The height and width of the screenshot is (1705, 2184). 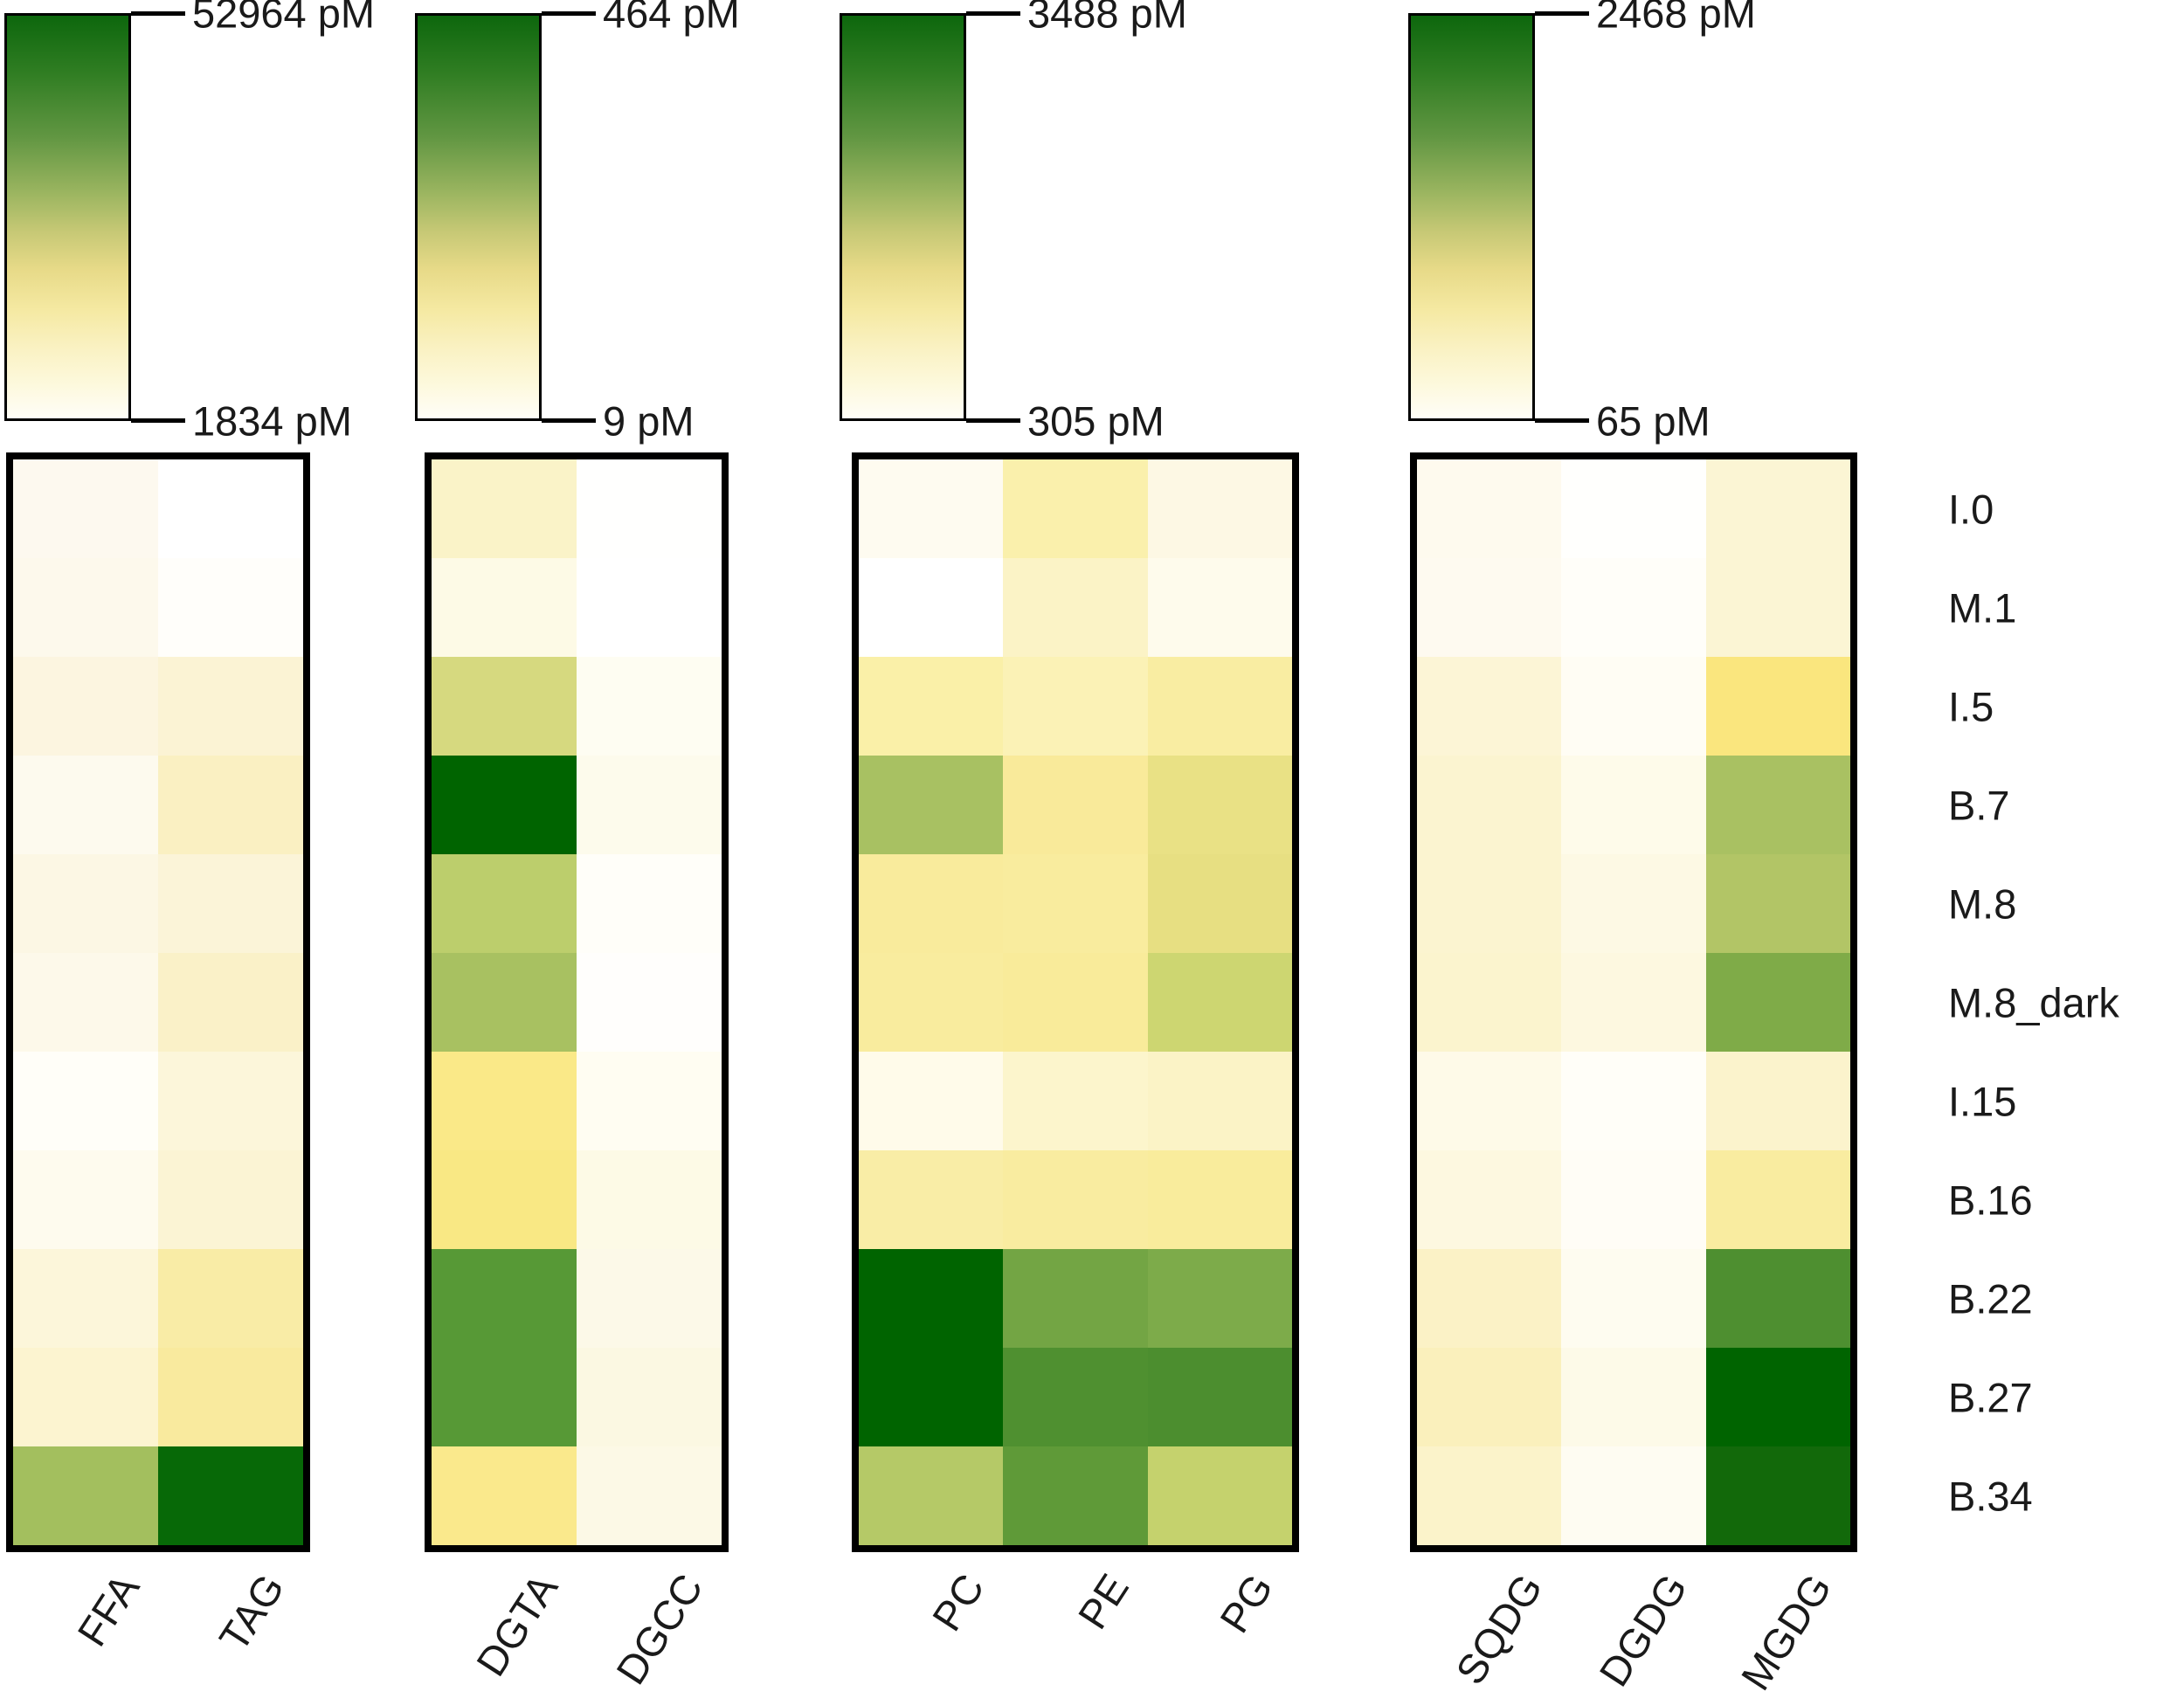 I want to click on cell-M.8_dark-FFA, so click(x=85, y=1002).